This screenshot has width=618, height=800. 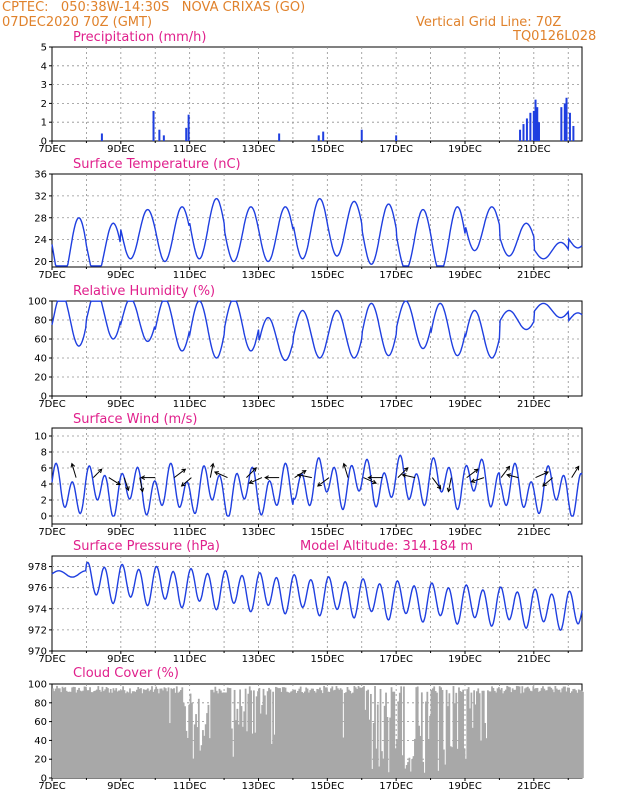 I want to click on panel-frame, so click(x=317, y=476).